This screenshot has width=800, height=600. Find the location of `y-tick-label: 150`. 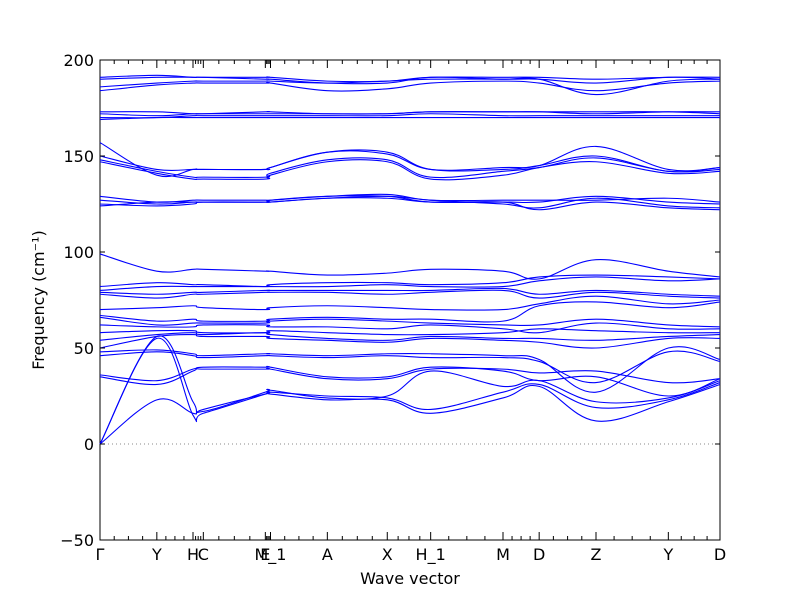

y-tick-label: 150 is located at coordinates (78, 156).